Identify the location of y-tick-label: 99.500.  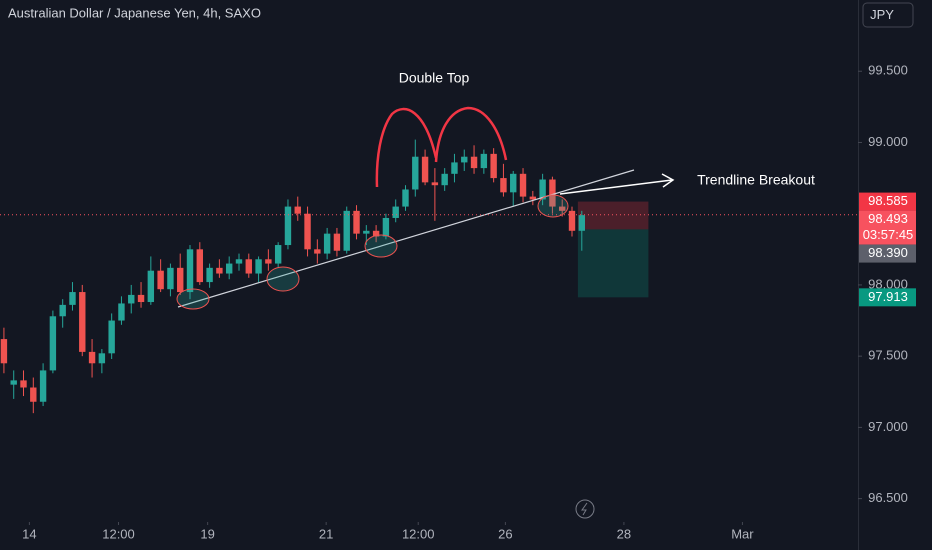
(888, 70).